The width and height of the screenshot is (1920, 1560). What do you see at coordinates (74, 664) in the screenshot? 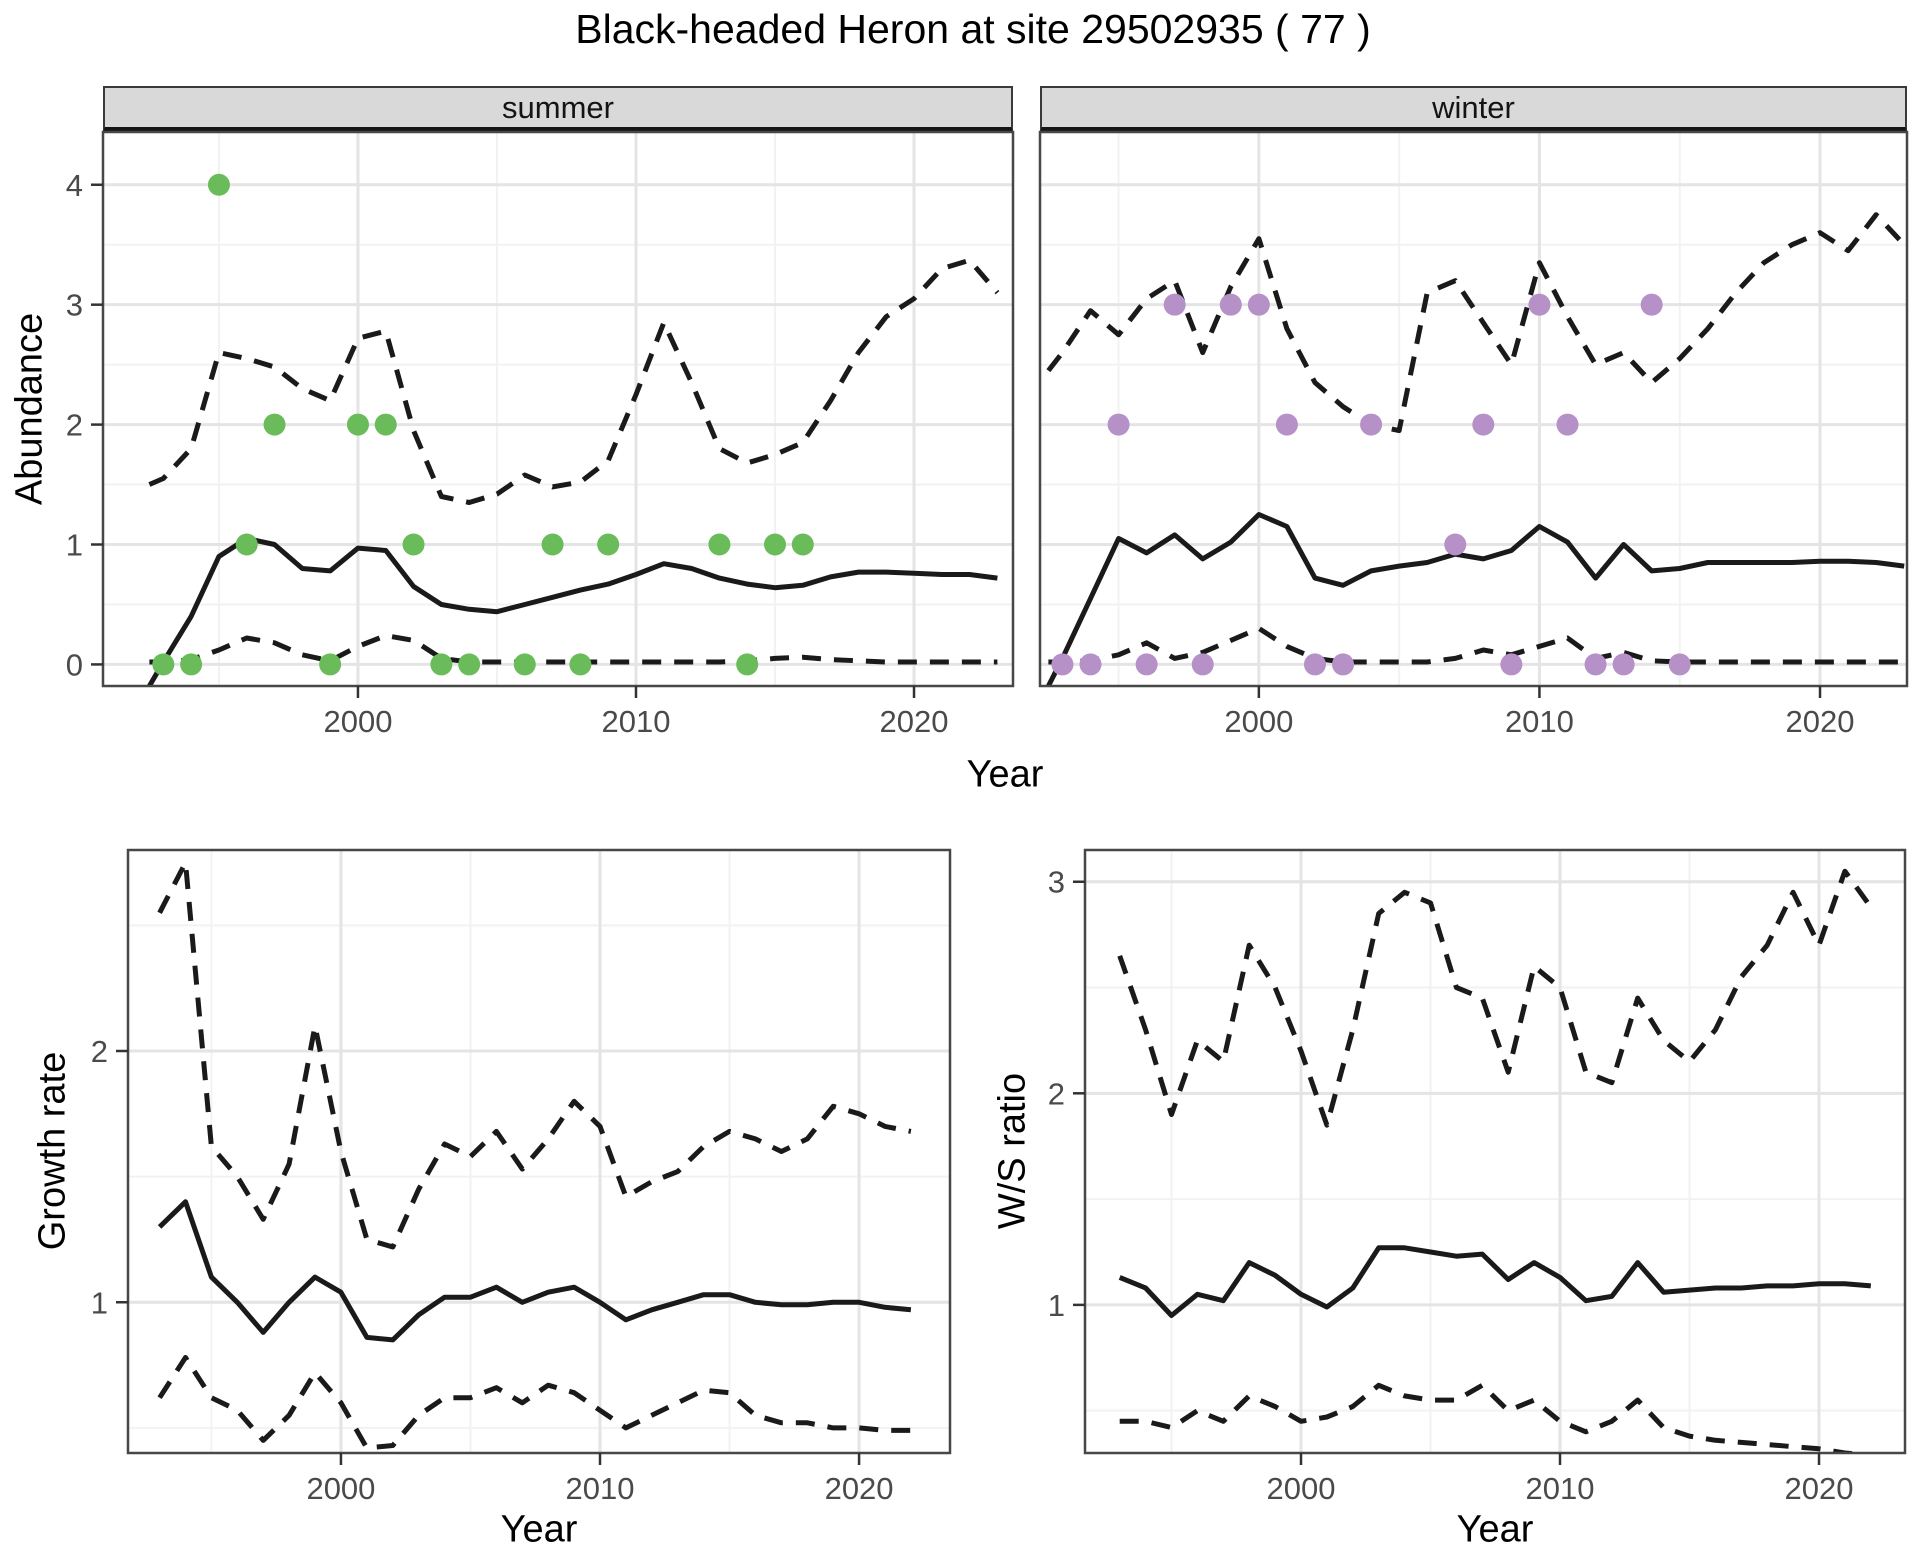
I see `y-tick-label: 0` at bounding box center [74, 664].